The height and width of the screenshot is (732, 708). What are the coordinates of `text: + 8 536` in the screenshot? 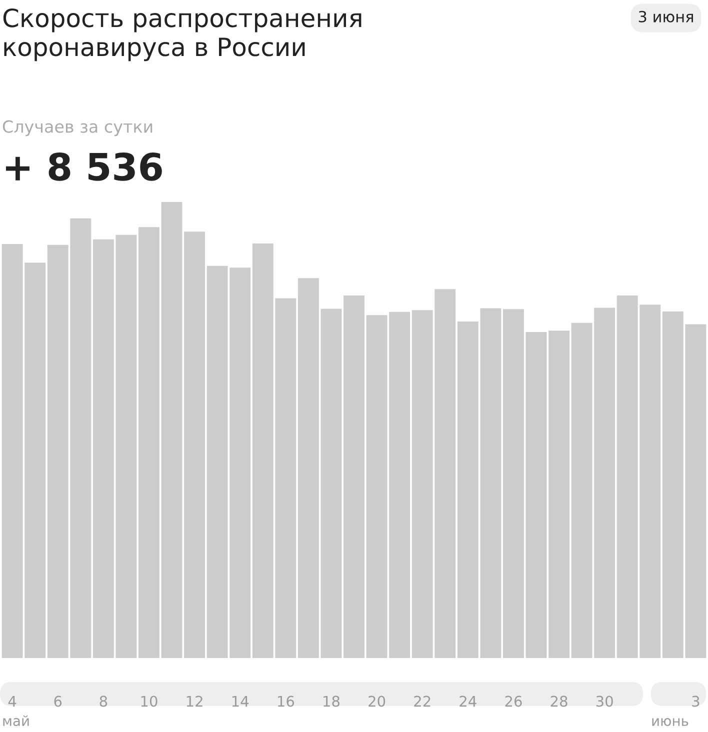 It's located at (84, 166).